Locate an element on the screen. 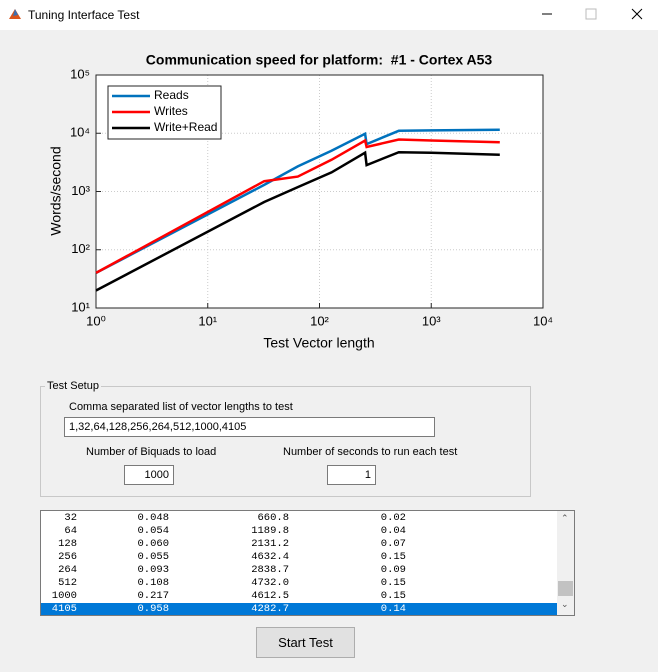 The height and width of the screenshot is (672, 658). list-cell: 0.02 is located at coordinates (393, 518).